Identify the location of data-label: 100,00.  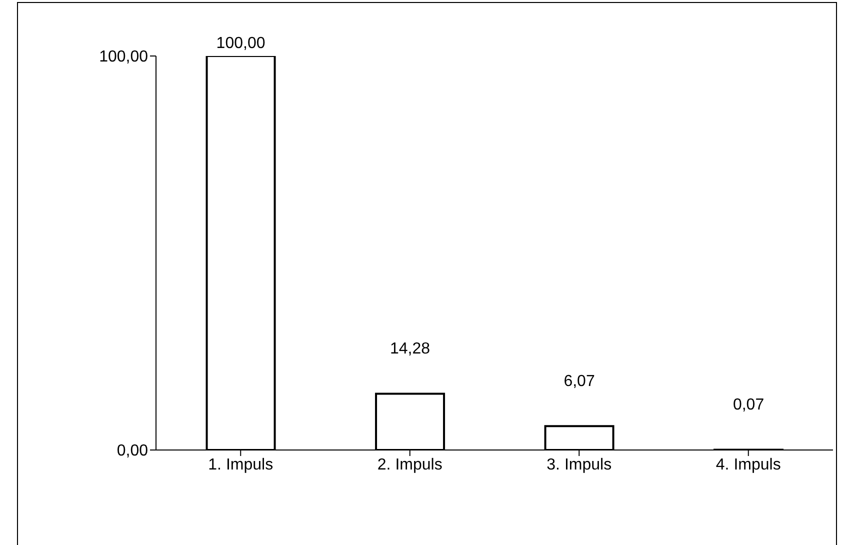
(241, 43).